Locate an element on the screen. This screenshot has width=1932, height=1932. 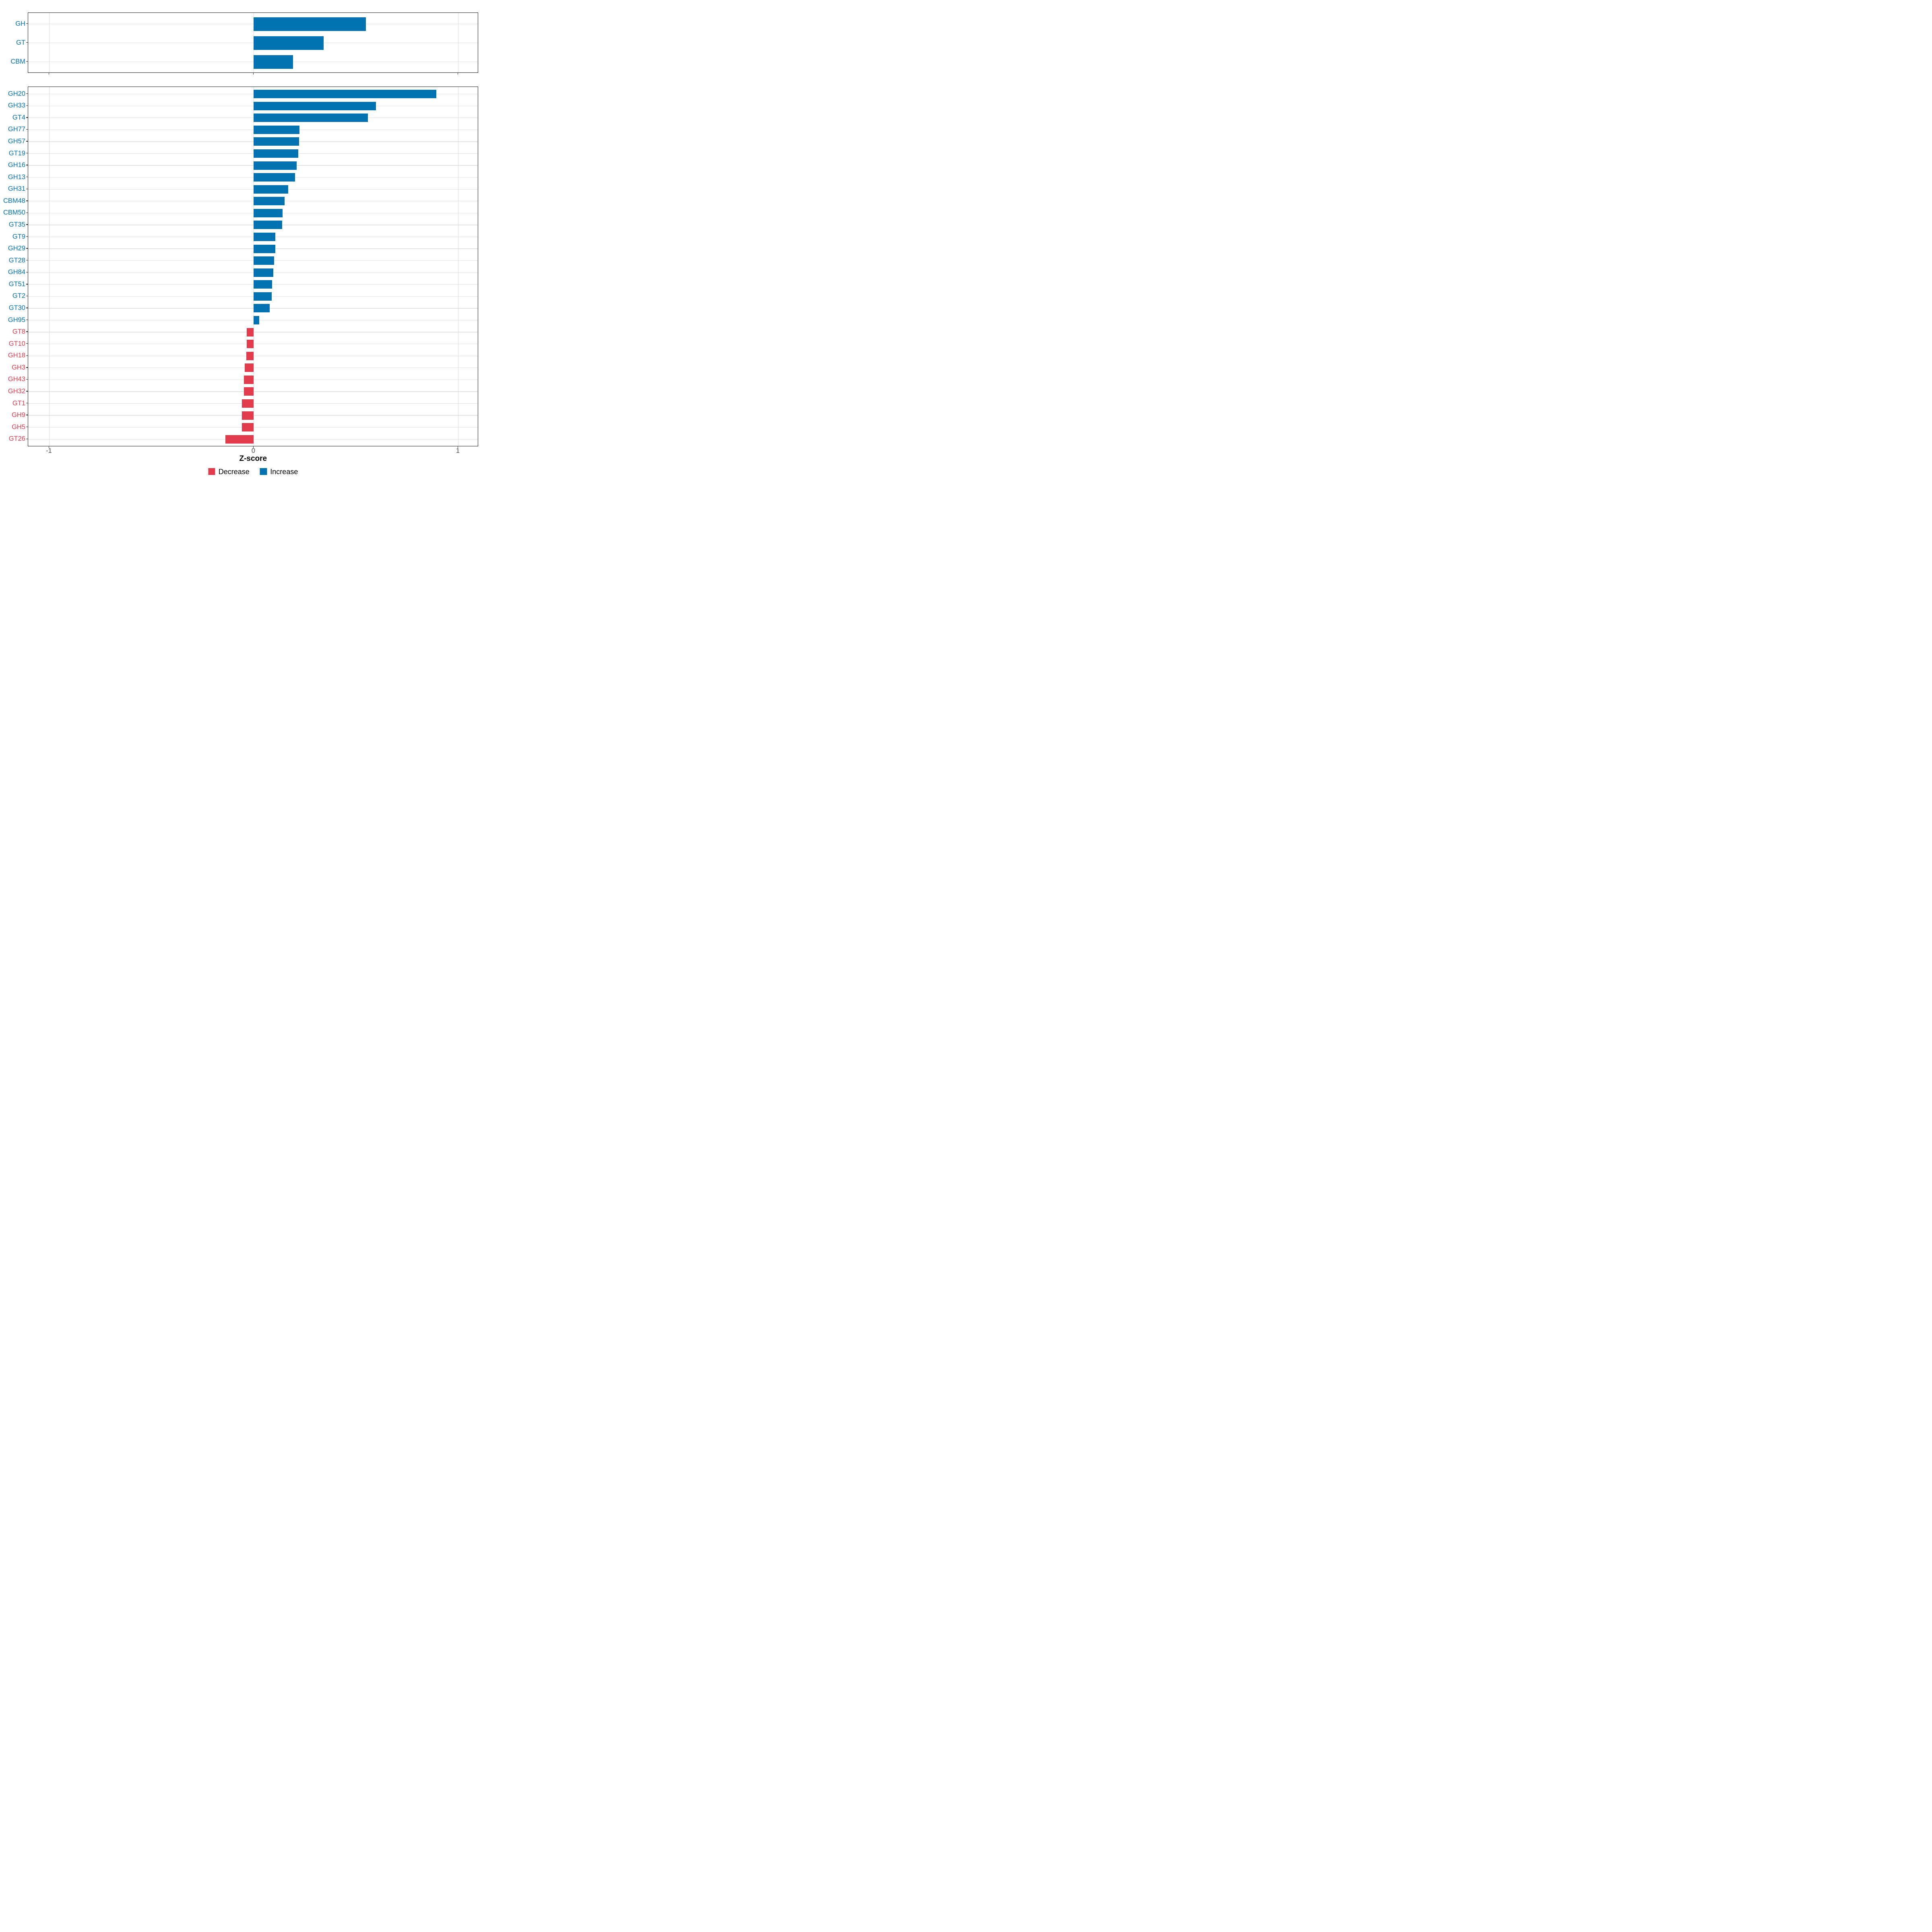
legend-item-decrease: Decrease is located at coordinates (229, 471).